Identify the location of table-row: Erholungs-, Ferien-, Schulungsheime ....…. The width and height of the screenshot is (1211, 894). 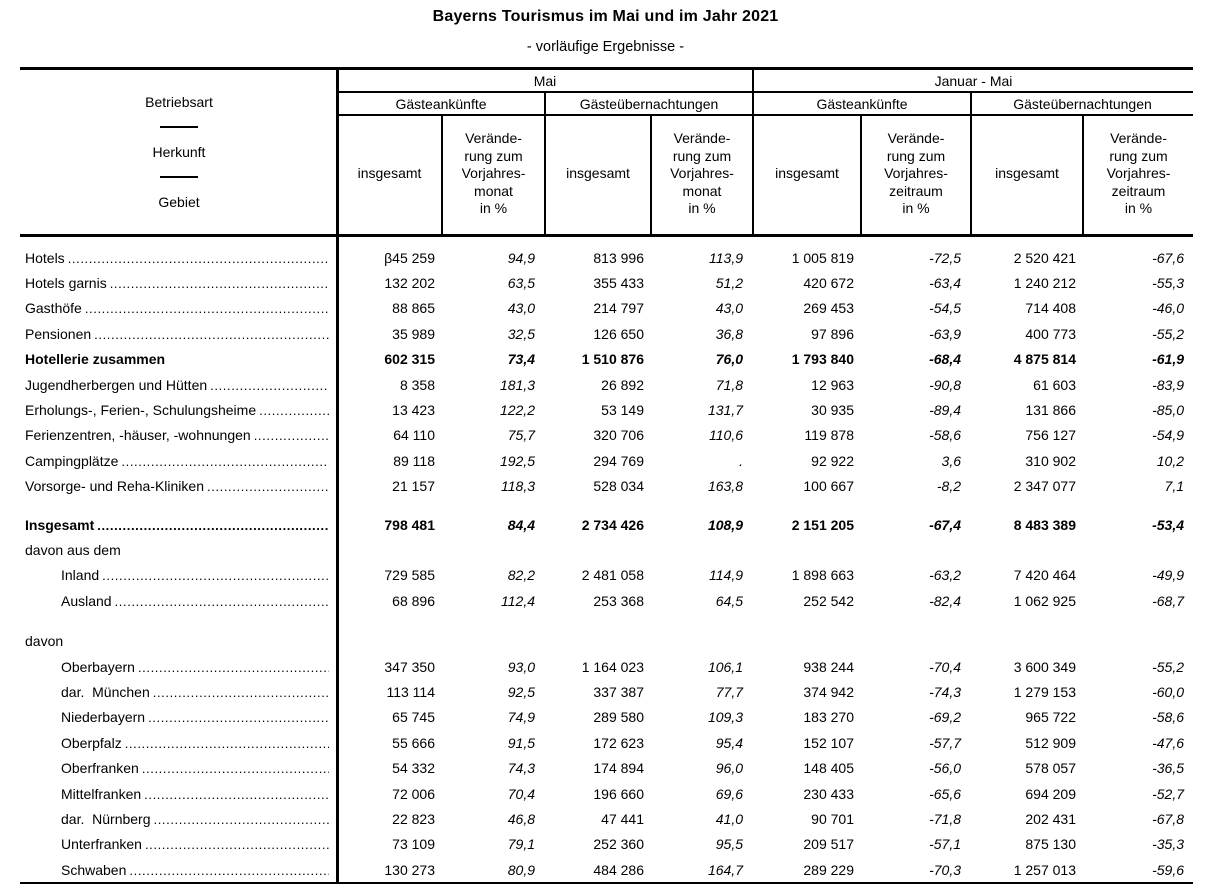
(606, 409).